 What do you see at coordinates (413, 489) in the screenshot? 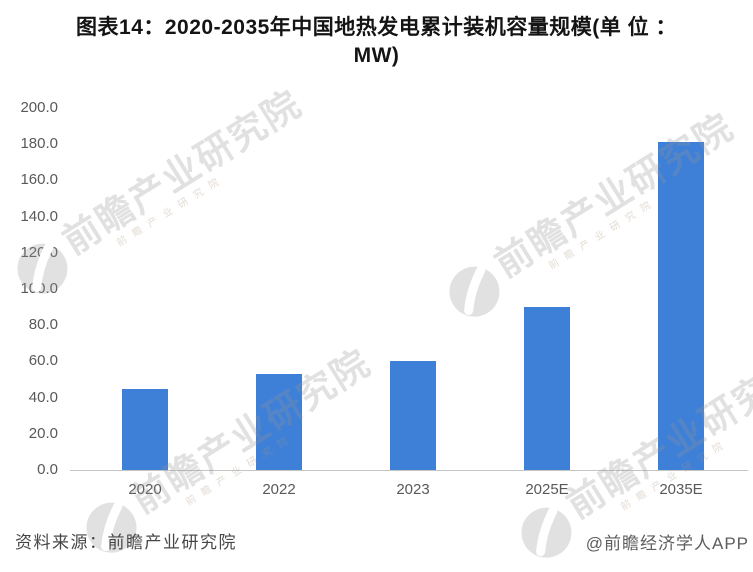
I see `x-axis-tick-label: 2023` at bounding box center [413, 489].